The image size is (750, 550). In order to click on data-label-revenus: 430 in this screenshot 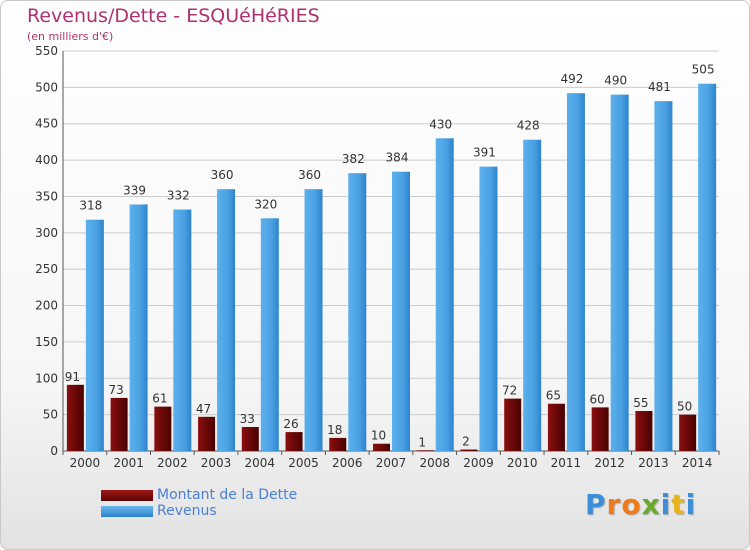, I will do `click(440, 124)`.